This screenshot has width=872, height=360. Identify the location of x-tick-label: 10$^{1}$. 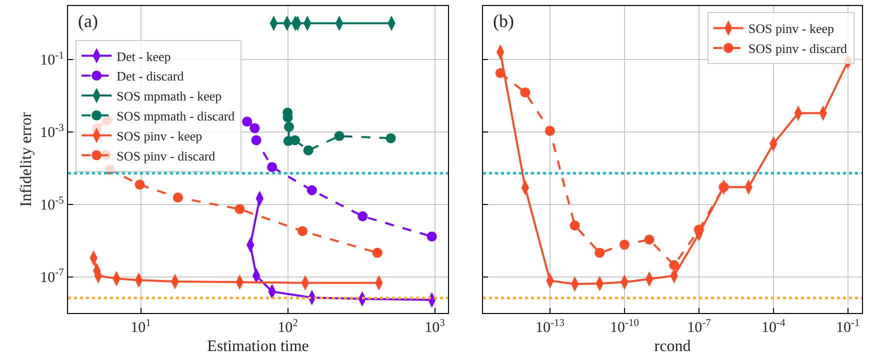
(140, 327).